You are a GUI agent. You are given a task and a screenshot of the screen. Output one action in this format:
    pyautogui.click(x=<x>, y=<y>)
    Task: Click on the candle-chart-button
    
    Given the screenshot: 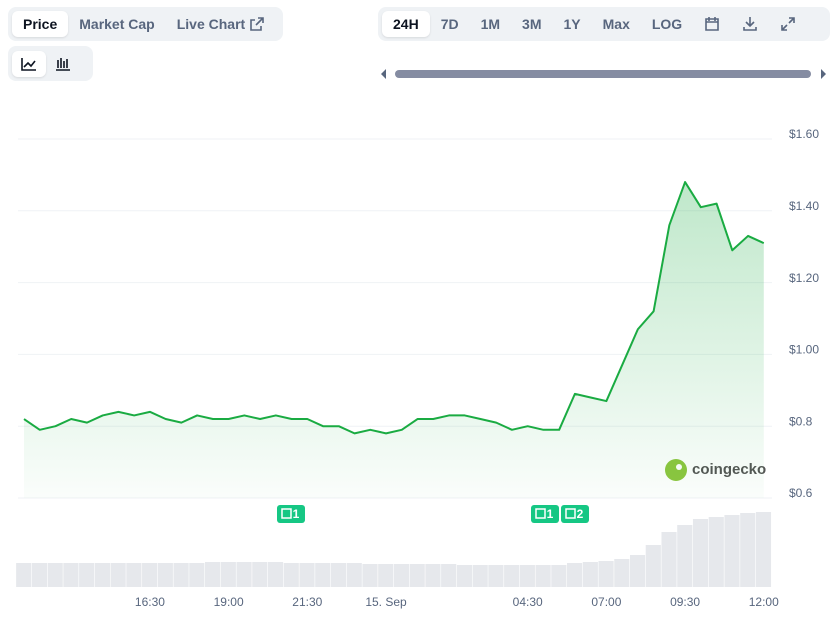 What is the action you would take?
    pyautogui.click(x=63, y=64)
    